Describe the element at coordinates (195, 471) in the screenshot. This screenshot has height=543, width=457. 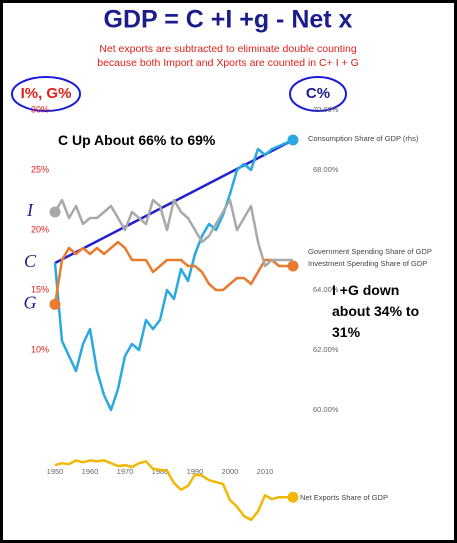
I see `x-tick-label: 1990` at that location.